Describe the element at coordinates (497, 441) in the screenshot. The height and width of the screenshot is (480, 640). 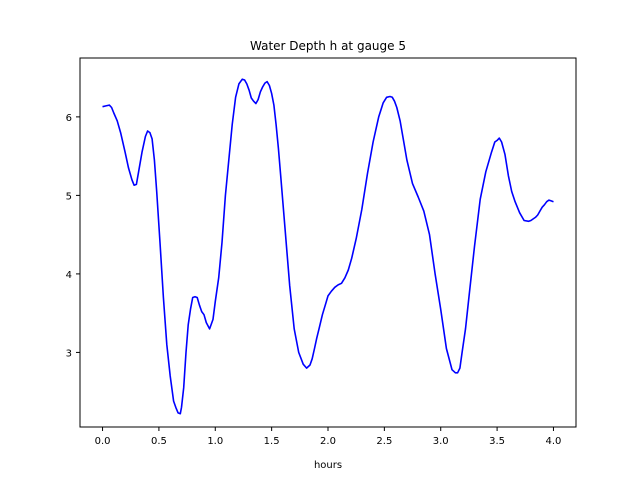
I see `x-tick-label: 3.5` at that location.